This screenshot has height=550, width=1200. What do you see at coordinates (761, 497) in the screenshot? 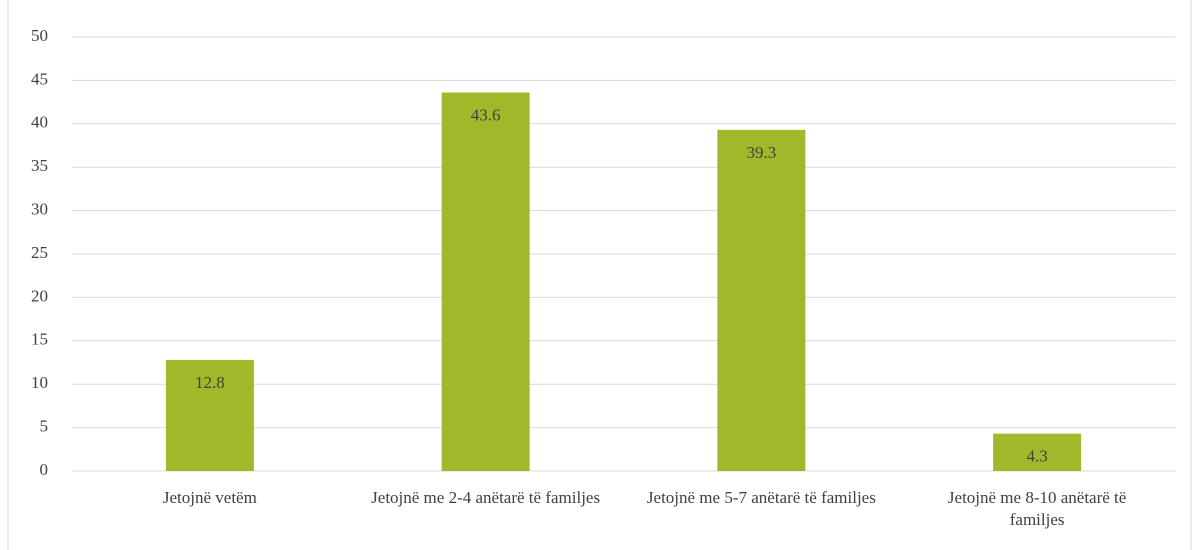
I see `x-tick-label: Jetojnë me 5-7 anëtarë të familjes` at bounding box center [761, 497].